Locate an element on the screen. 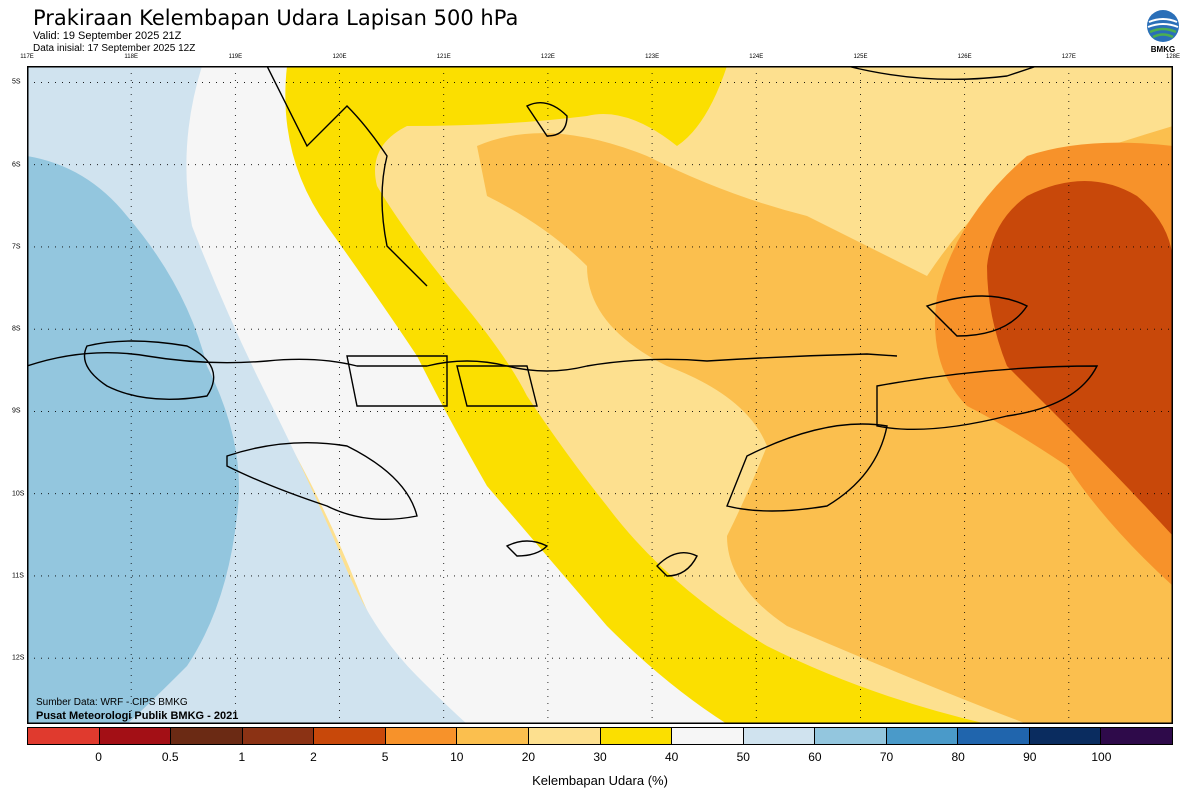 Image resolution: width=1200 pixels, height=800 pixels. colorbar-tick-label: 70 is located at coordinates (886, 757).